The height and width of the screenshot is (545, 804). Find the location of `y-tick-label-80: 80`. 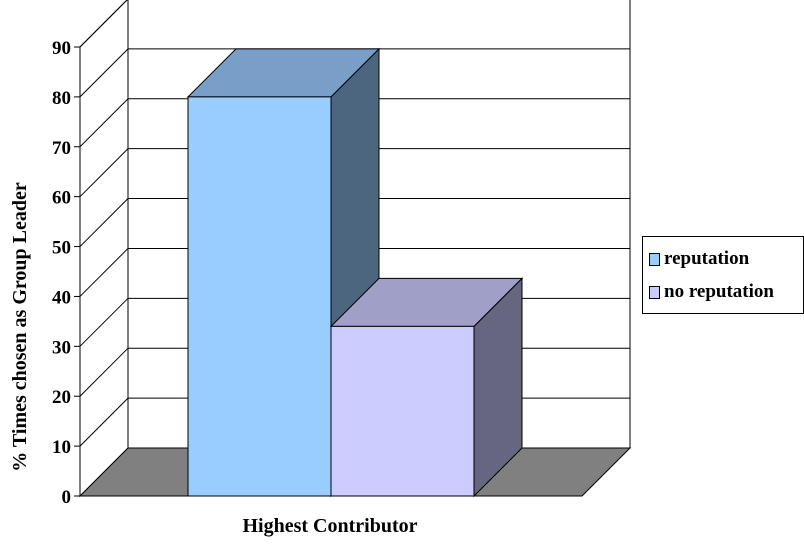

y-tick-label-80: 80 is located at coordinates (61, 98).